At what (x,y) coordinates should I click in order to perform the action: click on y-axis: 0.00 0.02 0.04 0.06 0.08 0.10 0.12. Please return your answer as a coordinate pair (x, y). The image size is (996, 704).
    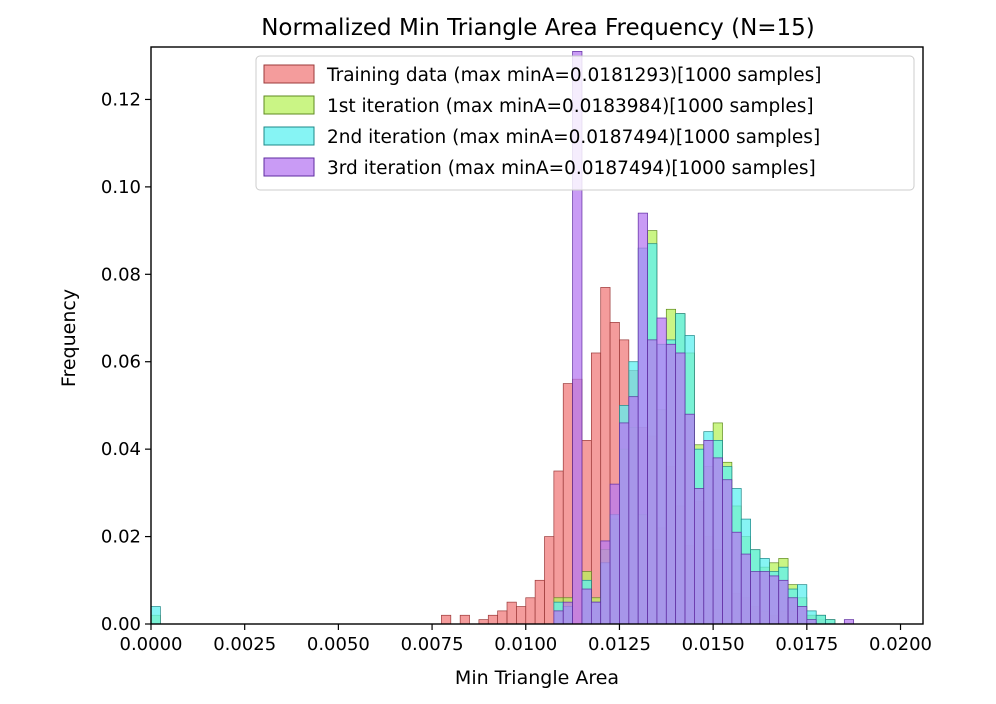
    Looking at the image, I should click on (126, 362).